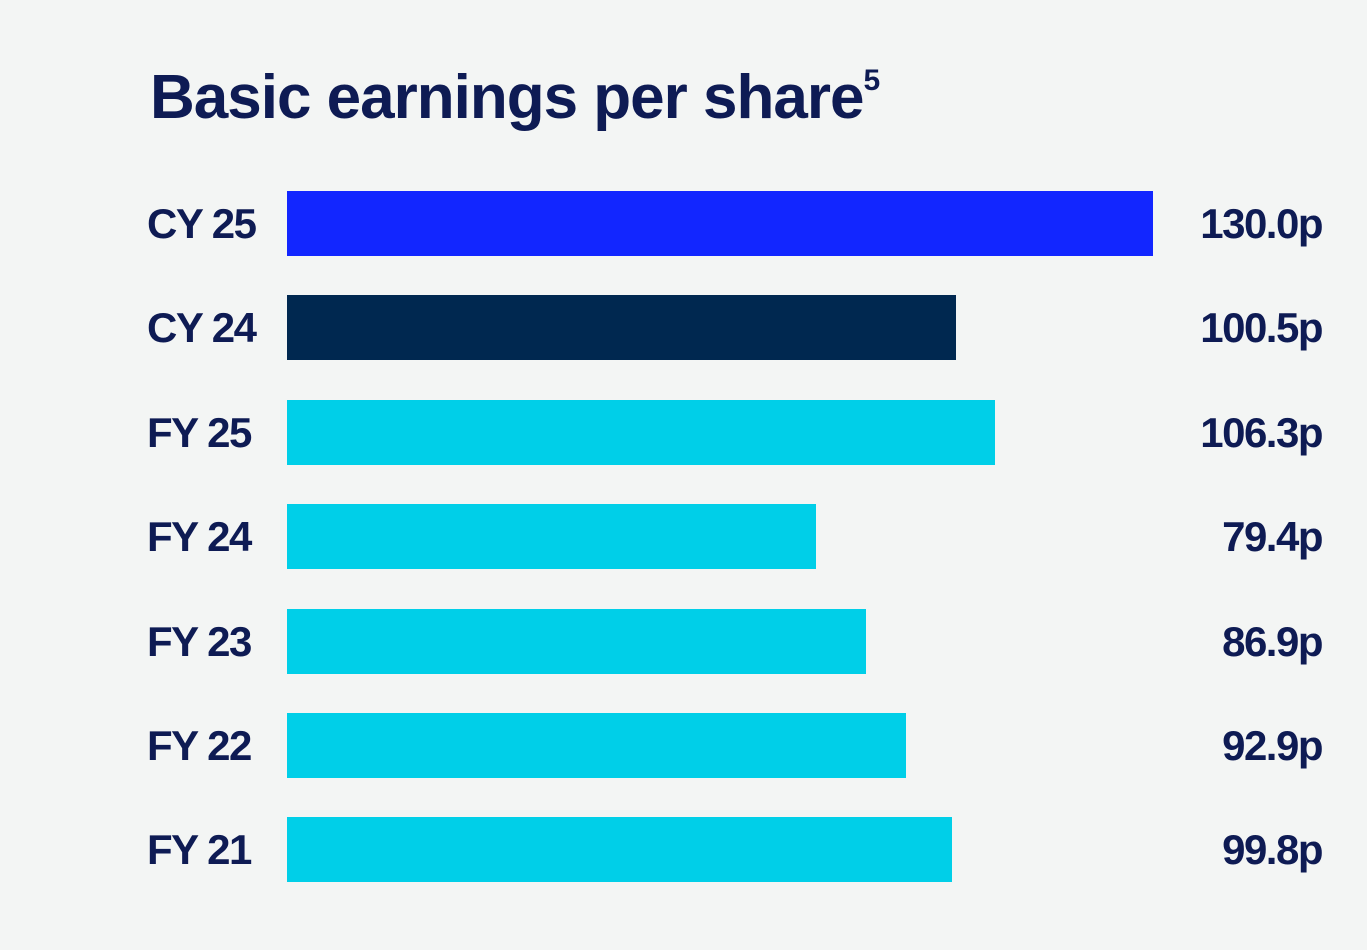 The height and width of the screenshot is (950, 1367). I want to click on category-label: FY 24, so click(199, 537).